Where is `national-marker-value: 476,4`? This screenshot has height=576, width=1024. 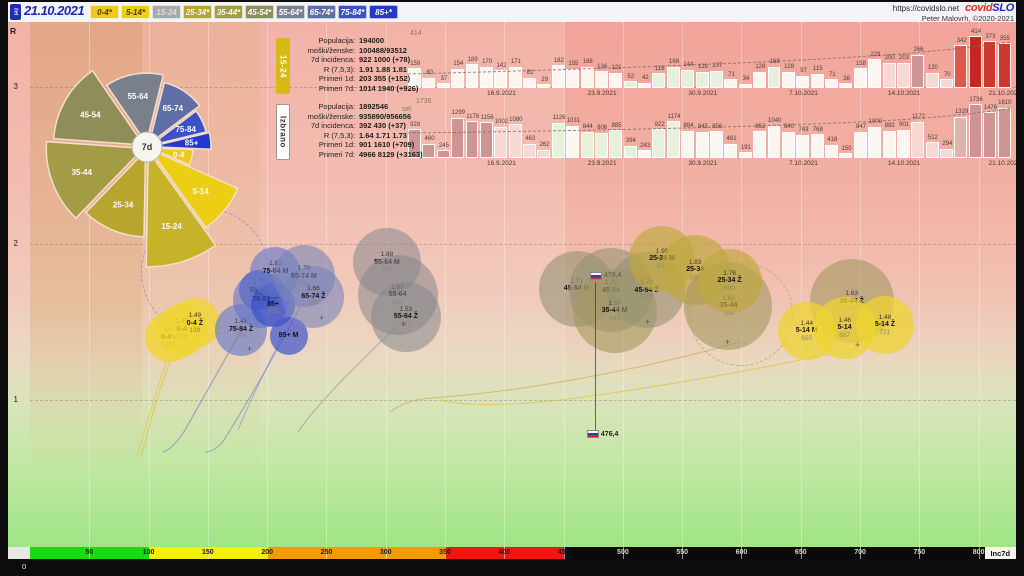 national-marker-value: 476,4 is located at coordinates (612, 275).